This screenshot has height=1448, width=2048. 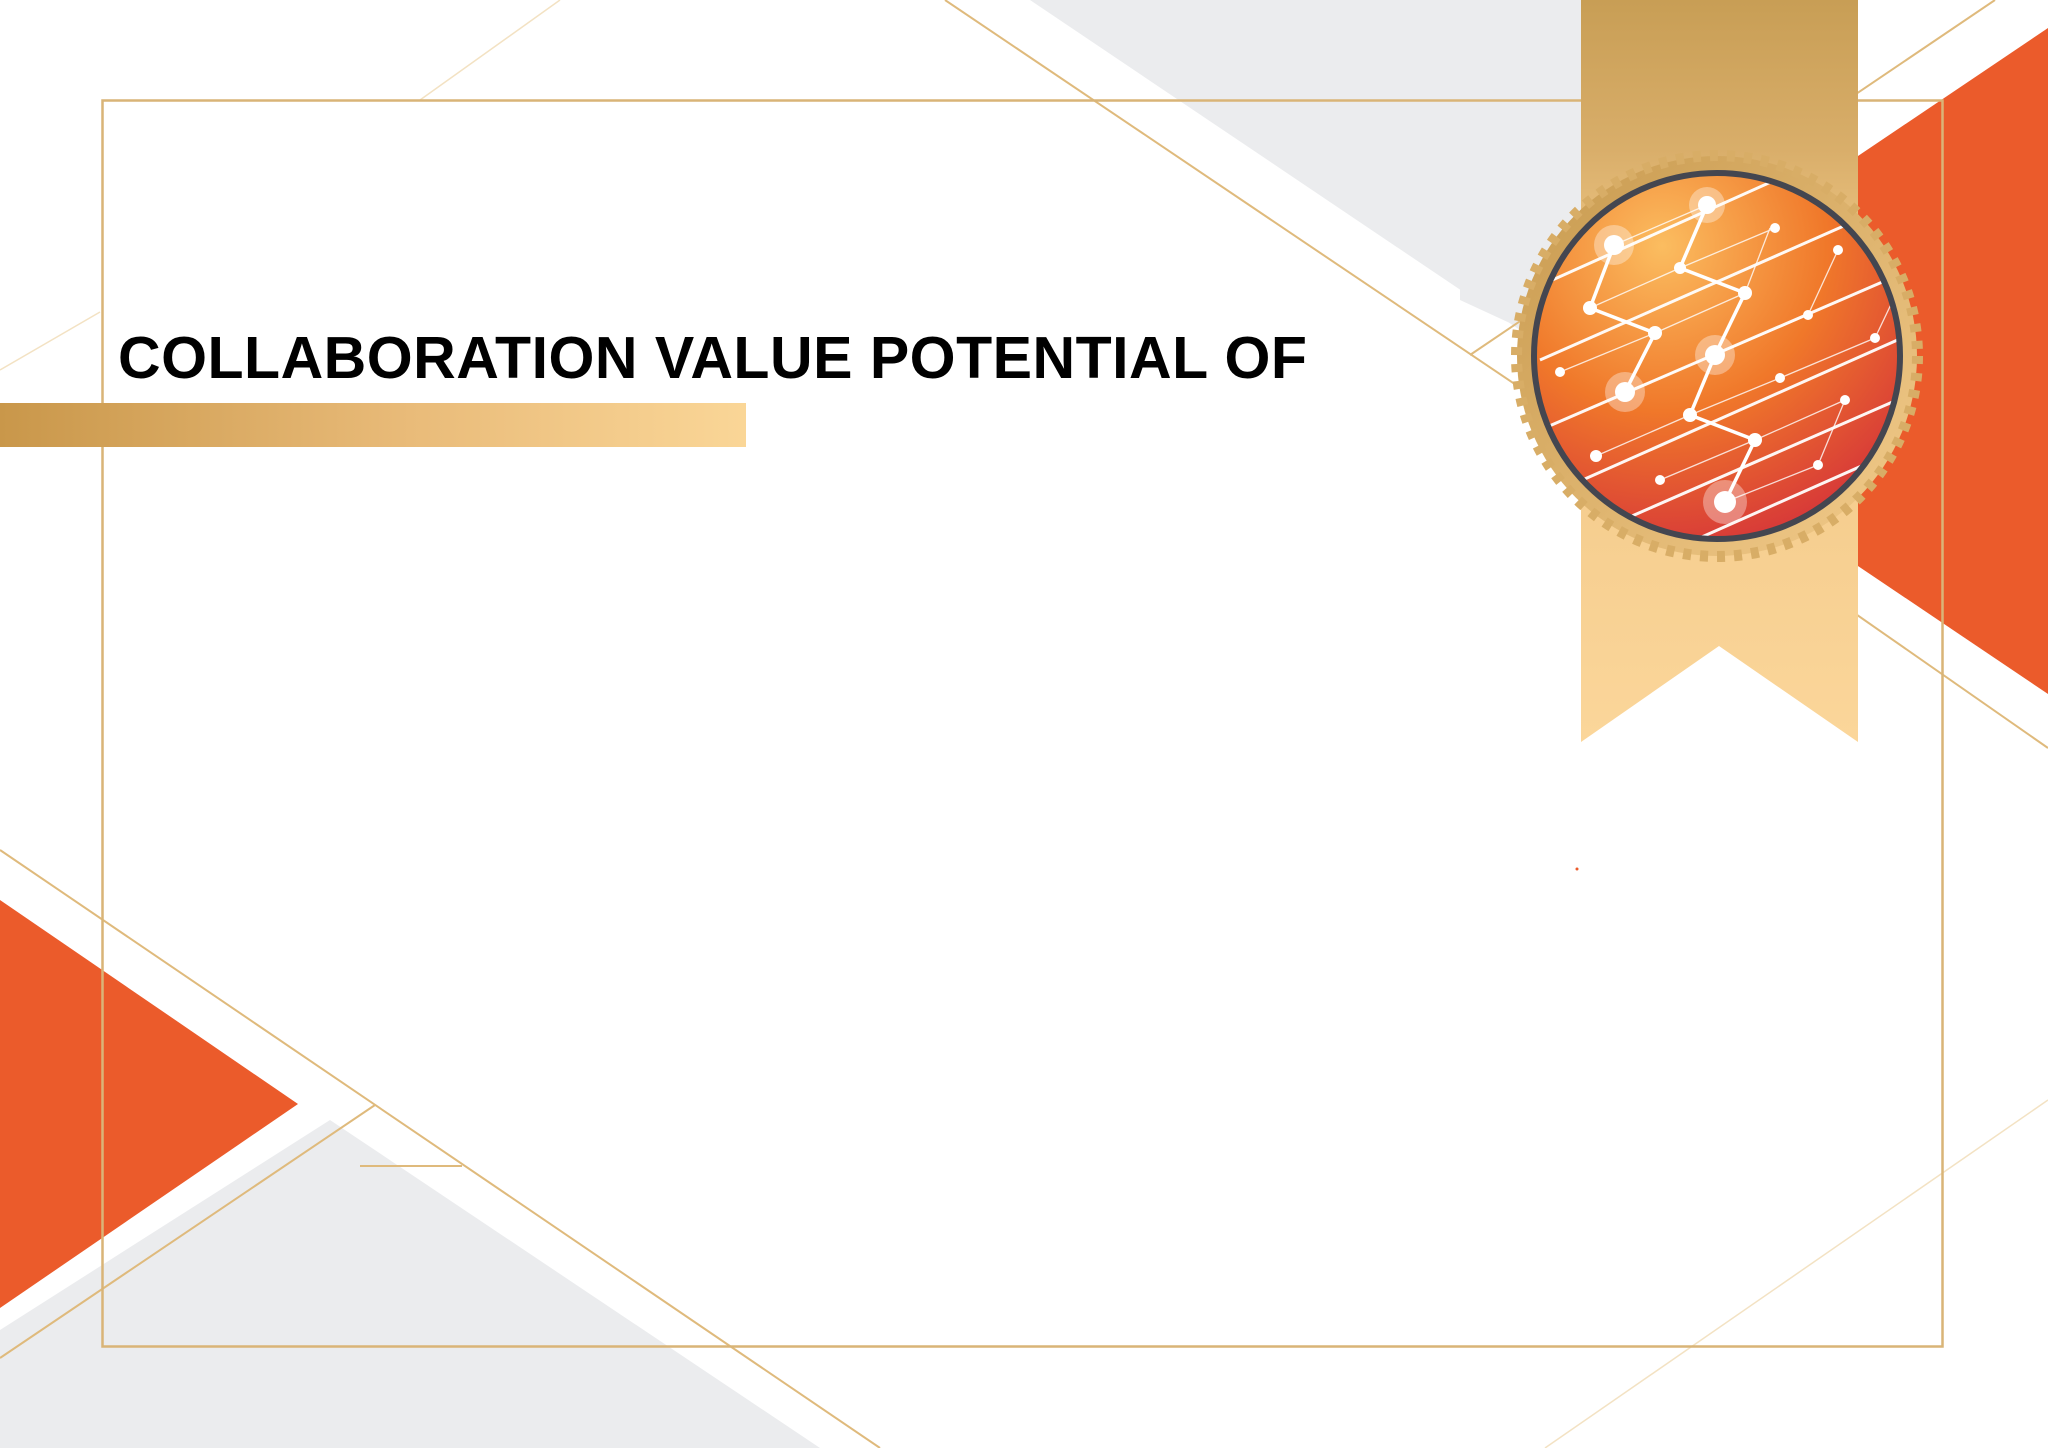 What do you see at coordinates (1717, 356) in the screenshot?
I see `network-seal-icon` at bounding box center [1717, 356].